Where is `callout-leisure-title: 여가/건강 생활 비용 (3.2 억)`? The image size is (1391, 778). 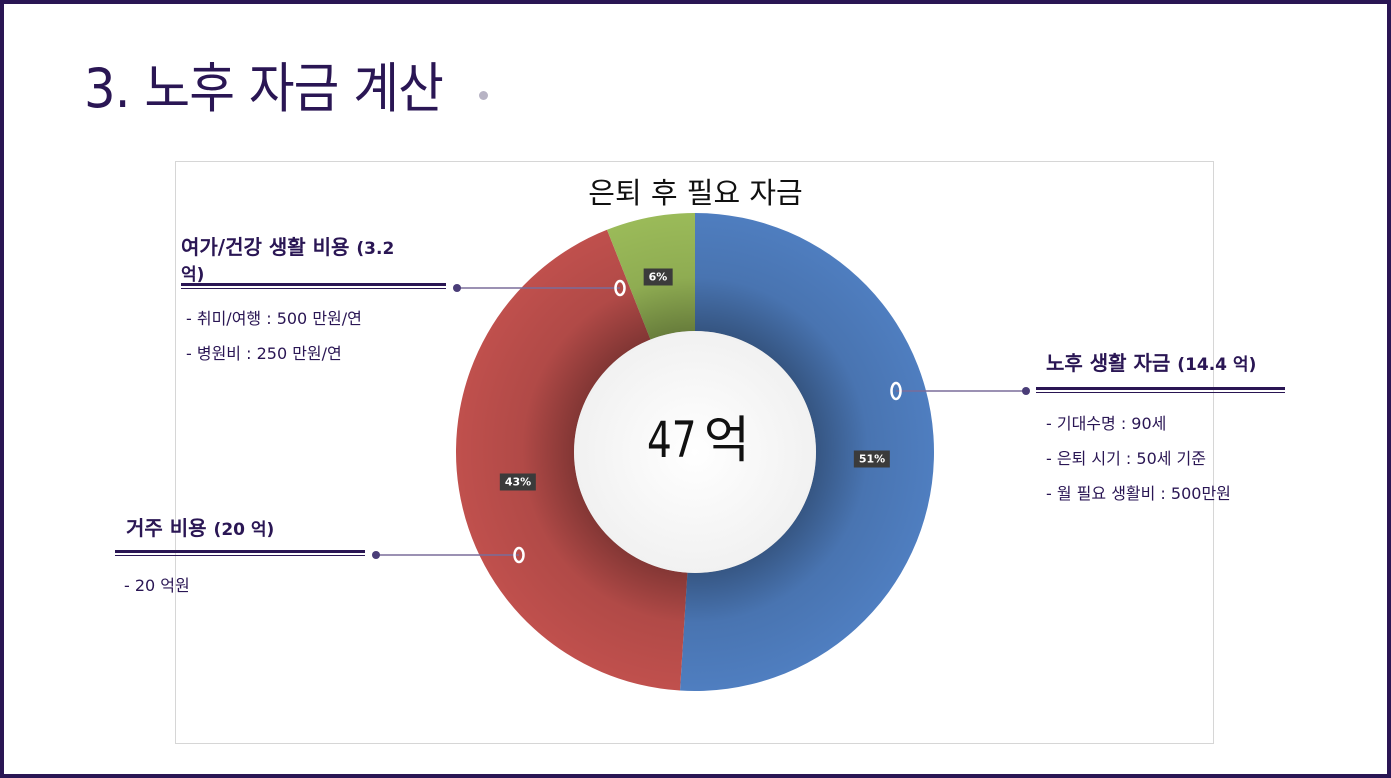
callout-leisure-title: 여가/건강 생활 비용 (3.2 억) is located at coordinates (288, 260).